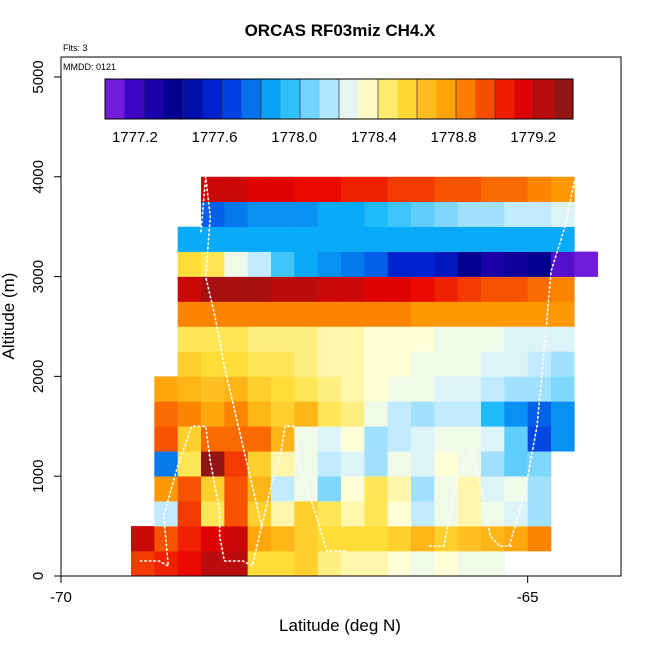 This screenshot has width=650, height=650. What do you see at coordinates (38, 476) in the screenshot?
I see `y-tick-label: 1000` at bounding box center [38, 476].